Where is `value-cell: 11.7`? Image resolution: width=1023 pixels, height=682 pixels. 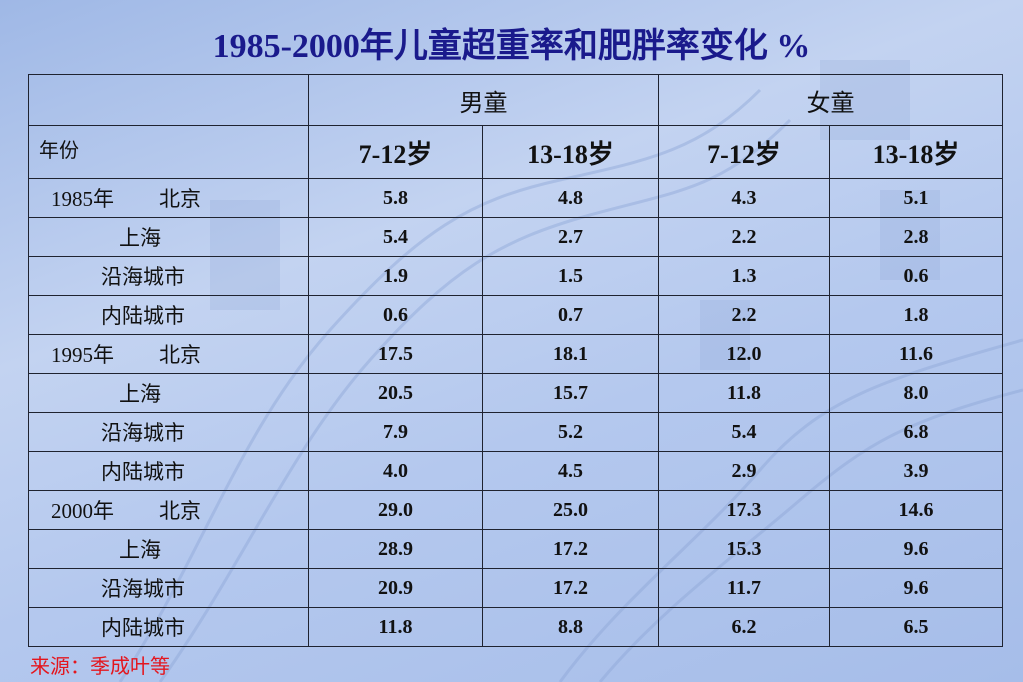
value-cell: 11.7 is located at coordinates (744, 588).